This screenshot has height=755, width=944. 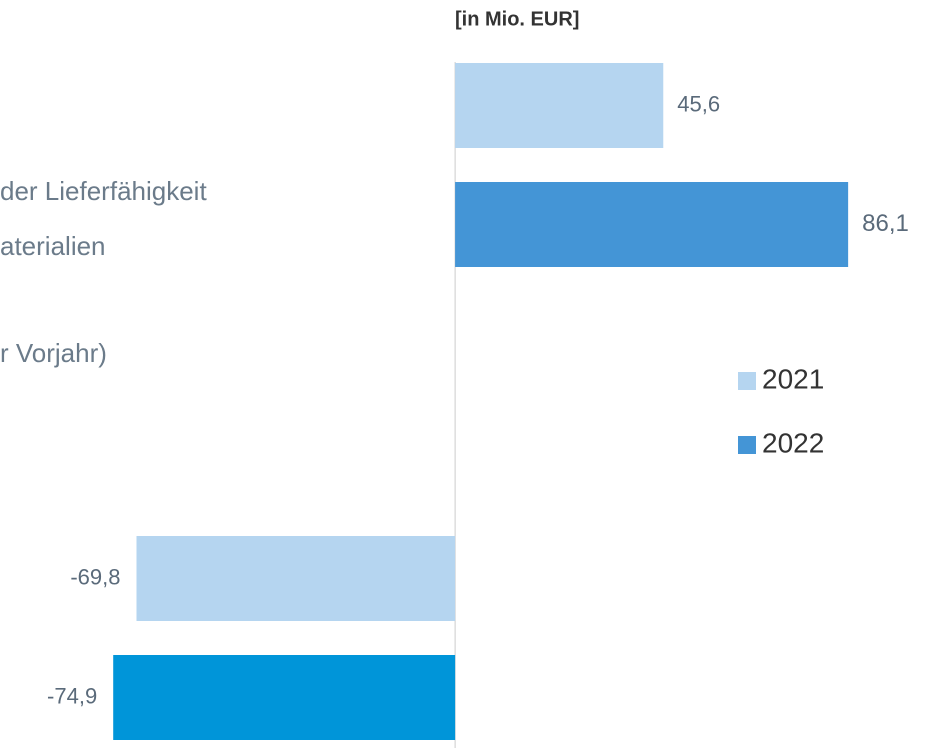 What do you see at coordinates (53, 246) in the screenshot?
I see `annotation: aterialien` at bounding box center [53, 246].